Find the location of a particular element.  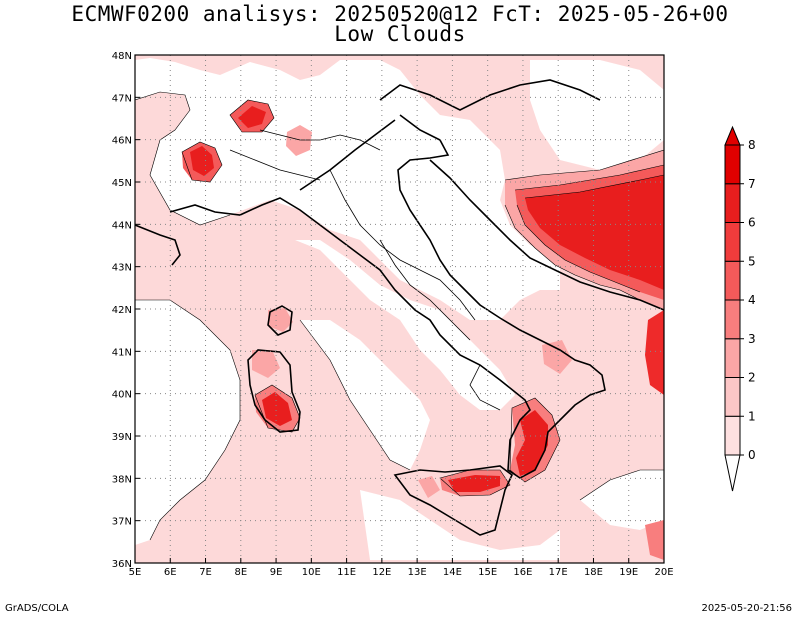

colorbar-arrow-bottom is located at coordinates (732, 473).